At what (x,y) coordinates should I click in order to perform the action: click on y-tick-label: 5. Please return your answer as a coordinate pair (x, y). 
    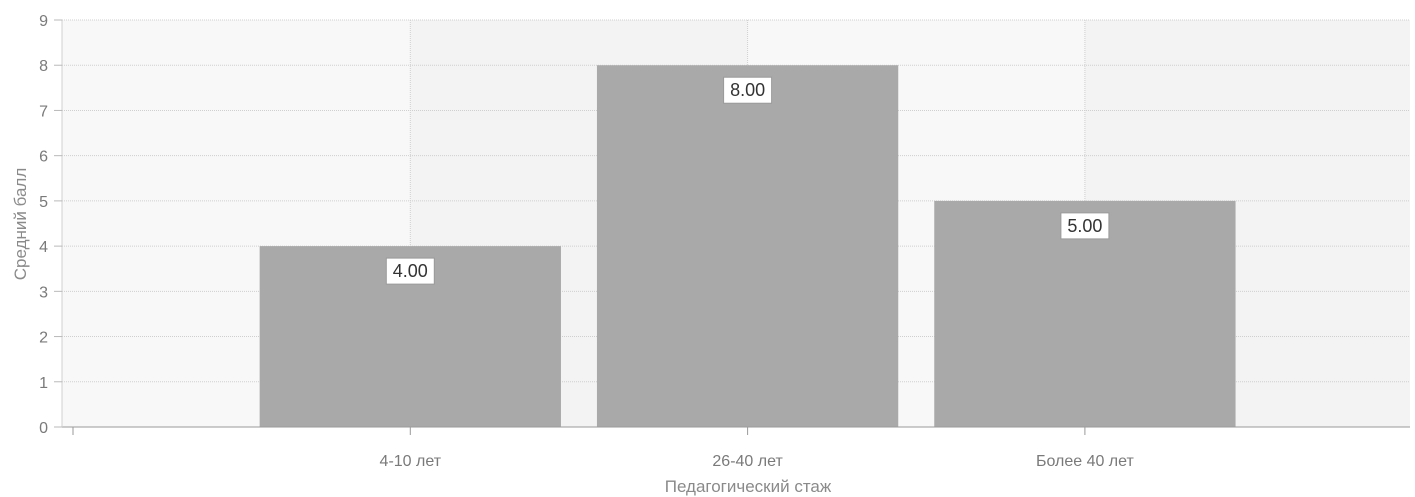
    Looking at the image, I should click on (43, 202).